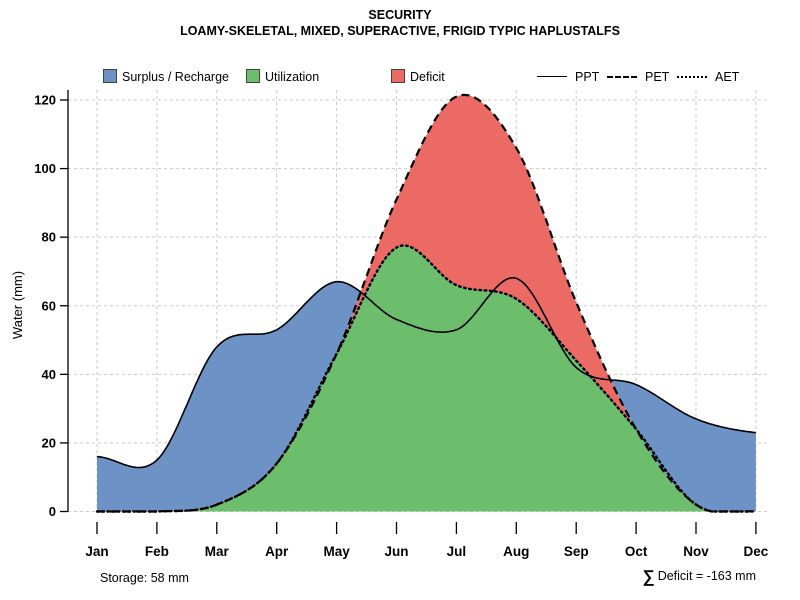 This screenshot has height=600, width=800. Describe the element at coordinates (336, 551) in the screenshot. I see `x-tick-label: May` at that location.